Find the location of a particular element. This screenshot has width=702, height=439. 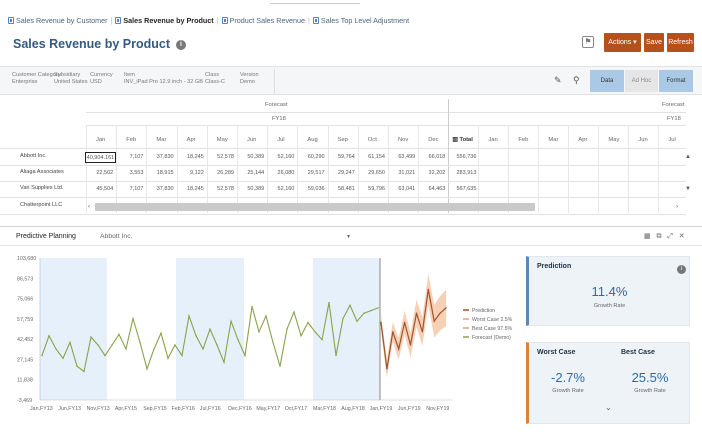

data-tab: Data is located at coordinates (607, 81).